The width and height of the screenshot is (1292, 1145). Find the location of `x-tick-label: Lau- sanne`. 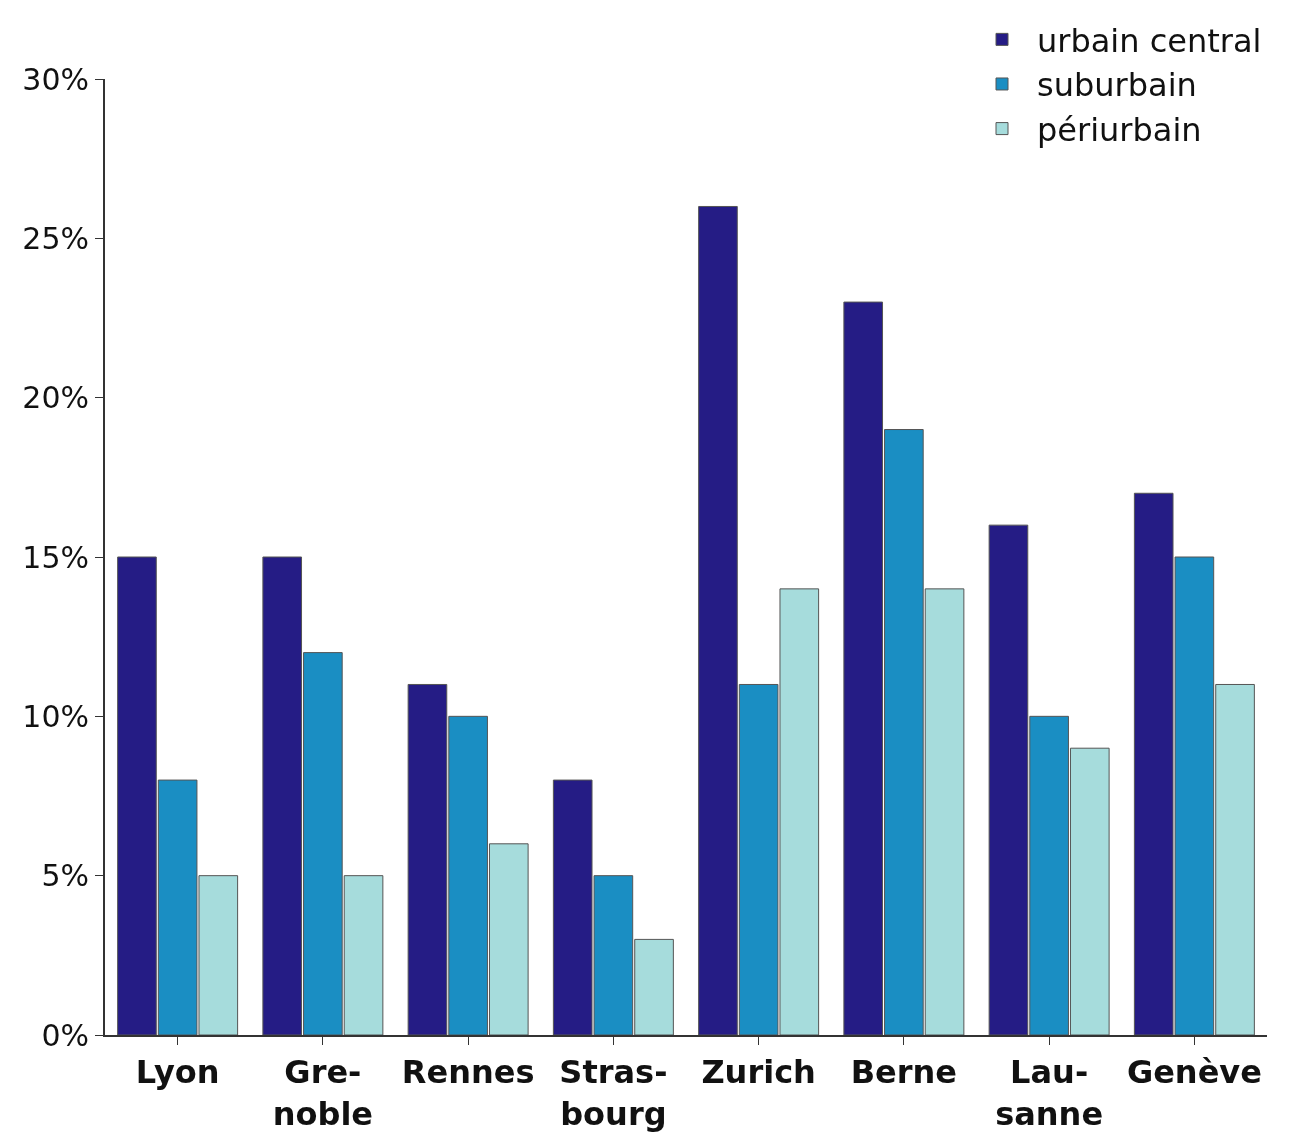

x-tick-label: Lau- sanne is located at coordinates (1049, 1093).